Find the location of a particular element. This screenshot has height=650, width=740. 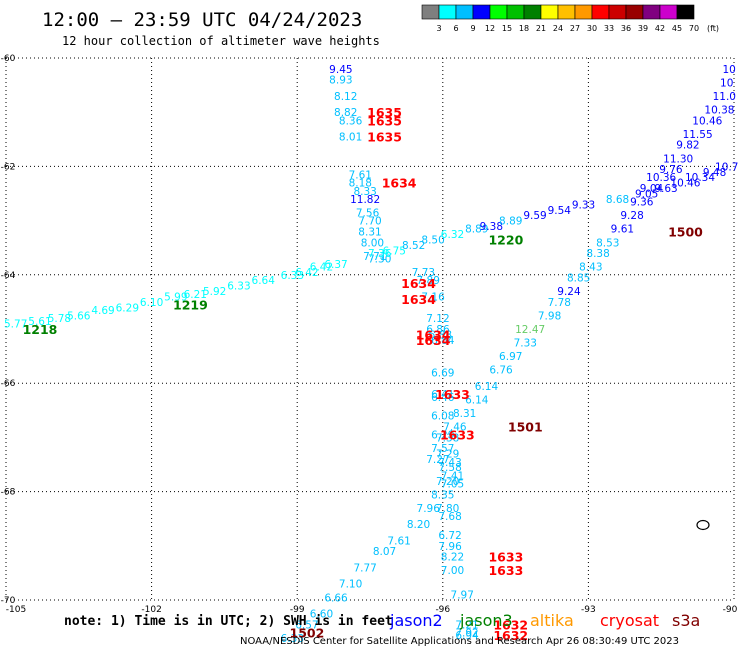

wave-height-value: 9.63 is located at coordinates (665, 189).